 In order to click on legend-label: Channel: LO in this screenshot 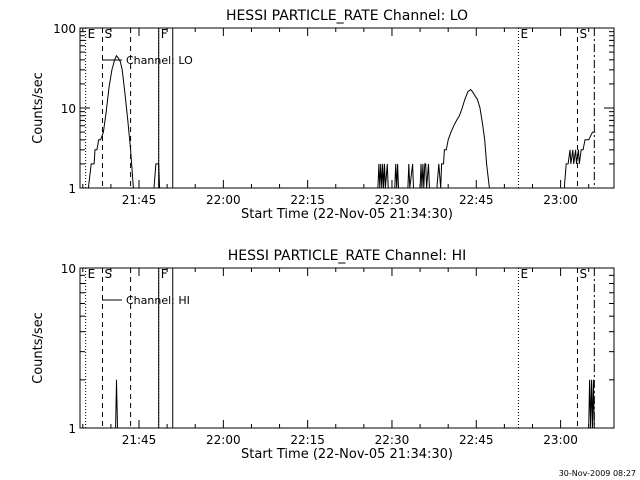, I will do `click(159, 60)`.